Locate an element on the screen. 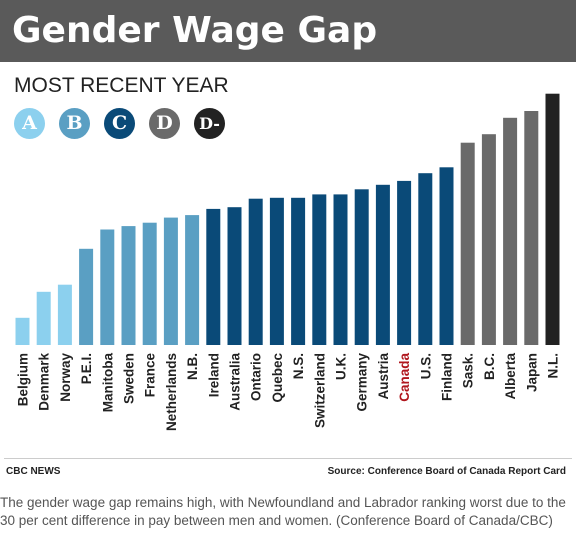 This screenshot has width=576, height=555. tick-label: B.C. is located at coordinates (489, 366).